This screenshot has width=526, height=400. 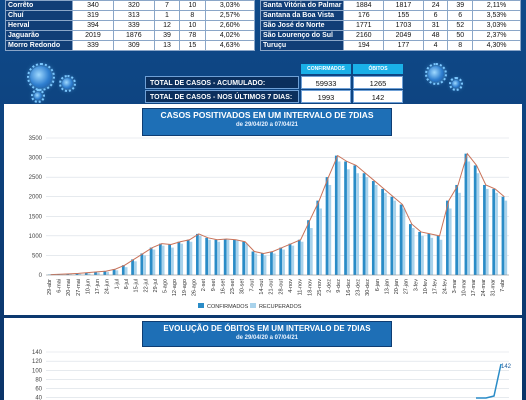 I want to click on x-tick-label: 29-abr, so click(x=50, y=287).